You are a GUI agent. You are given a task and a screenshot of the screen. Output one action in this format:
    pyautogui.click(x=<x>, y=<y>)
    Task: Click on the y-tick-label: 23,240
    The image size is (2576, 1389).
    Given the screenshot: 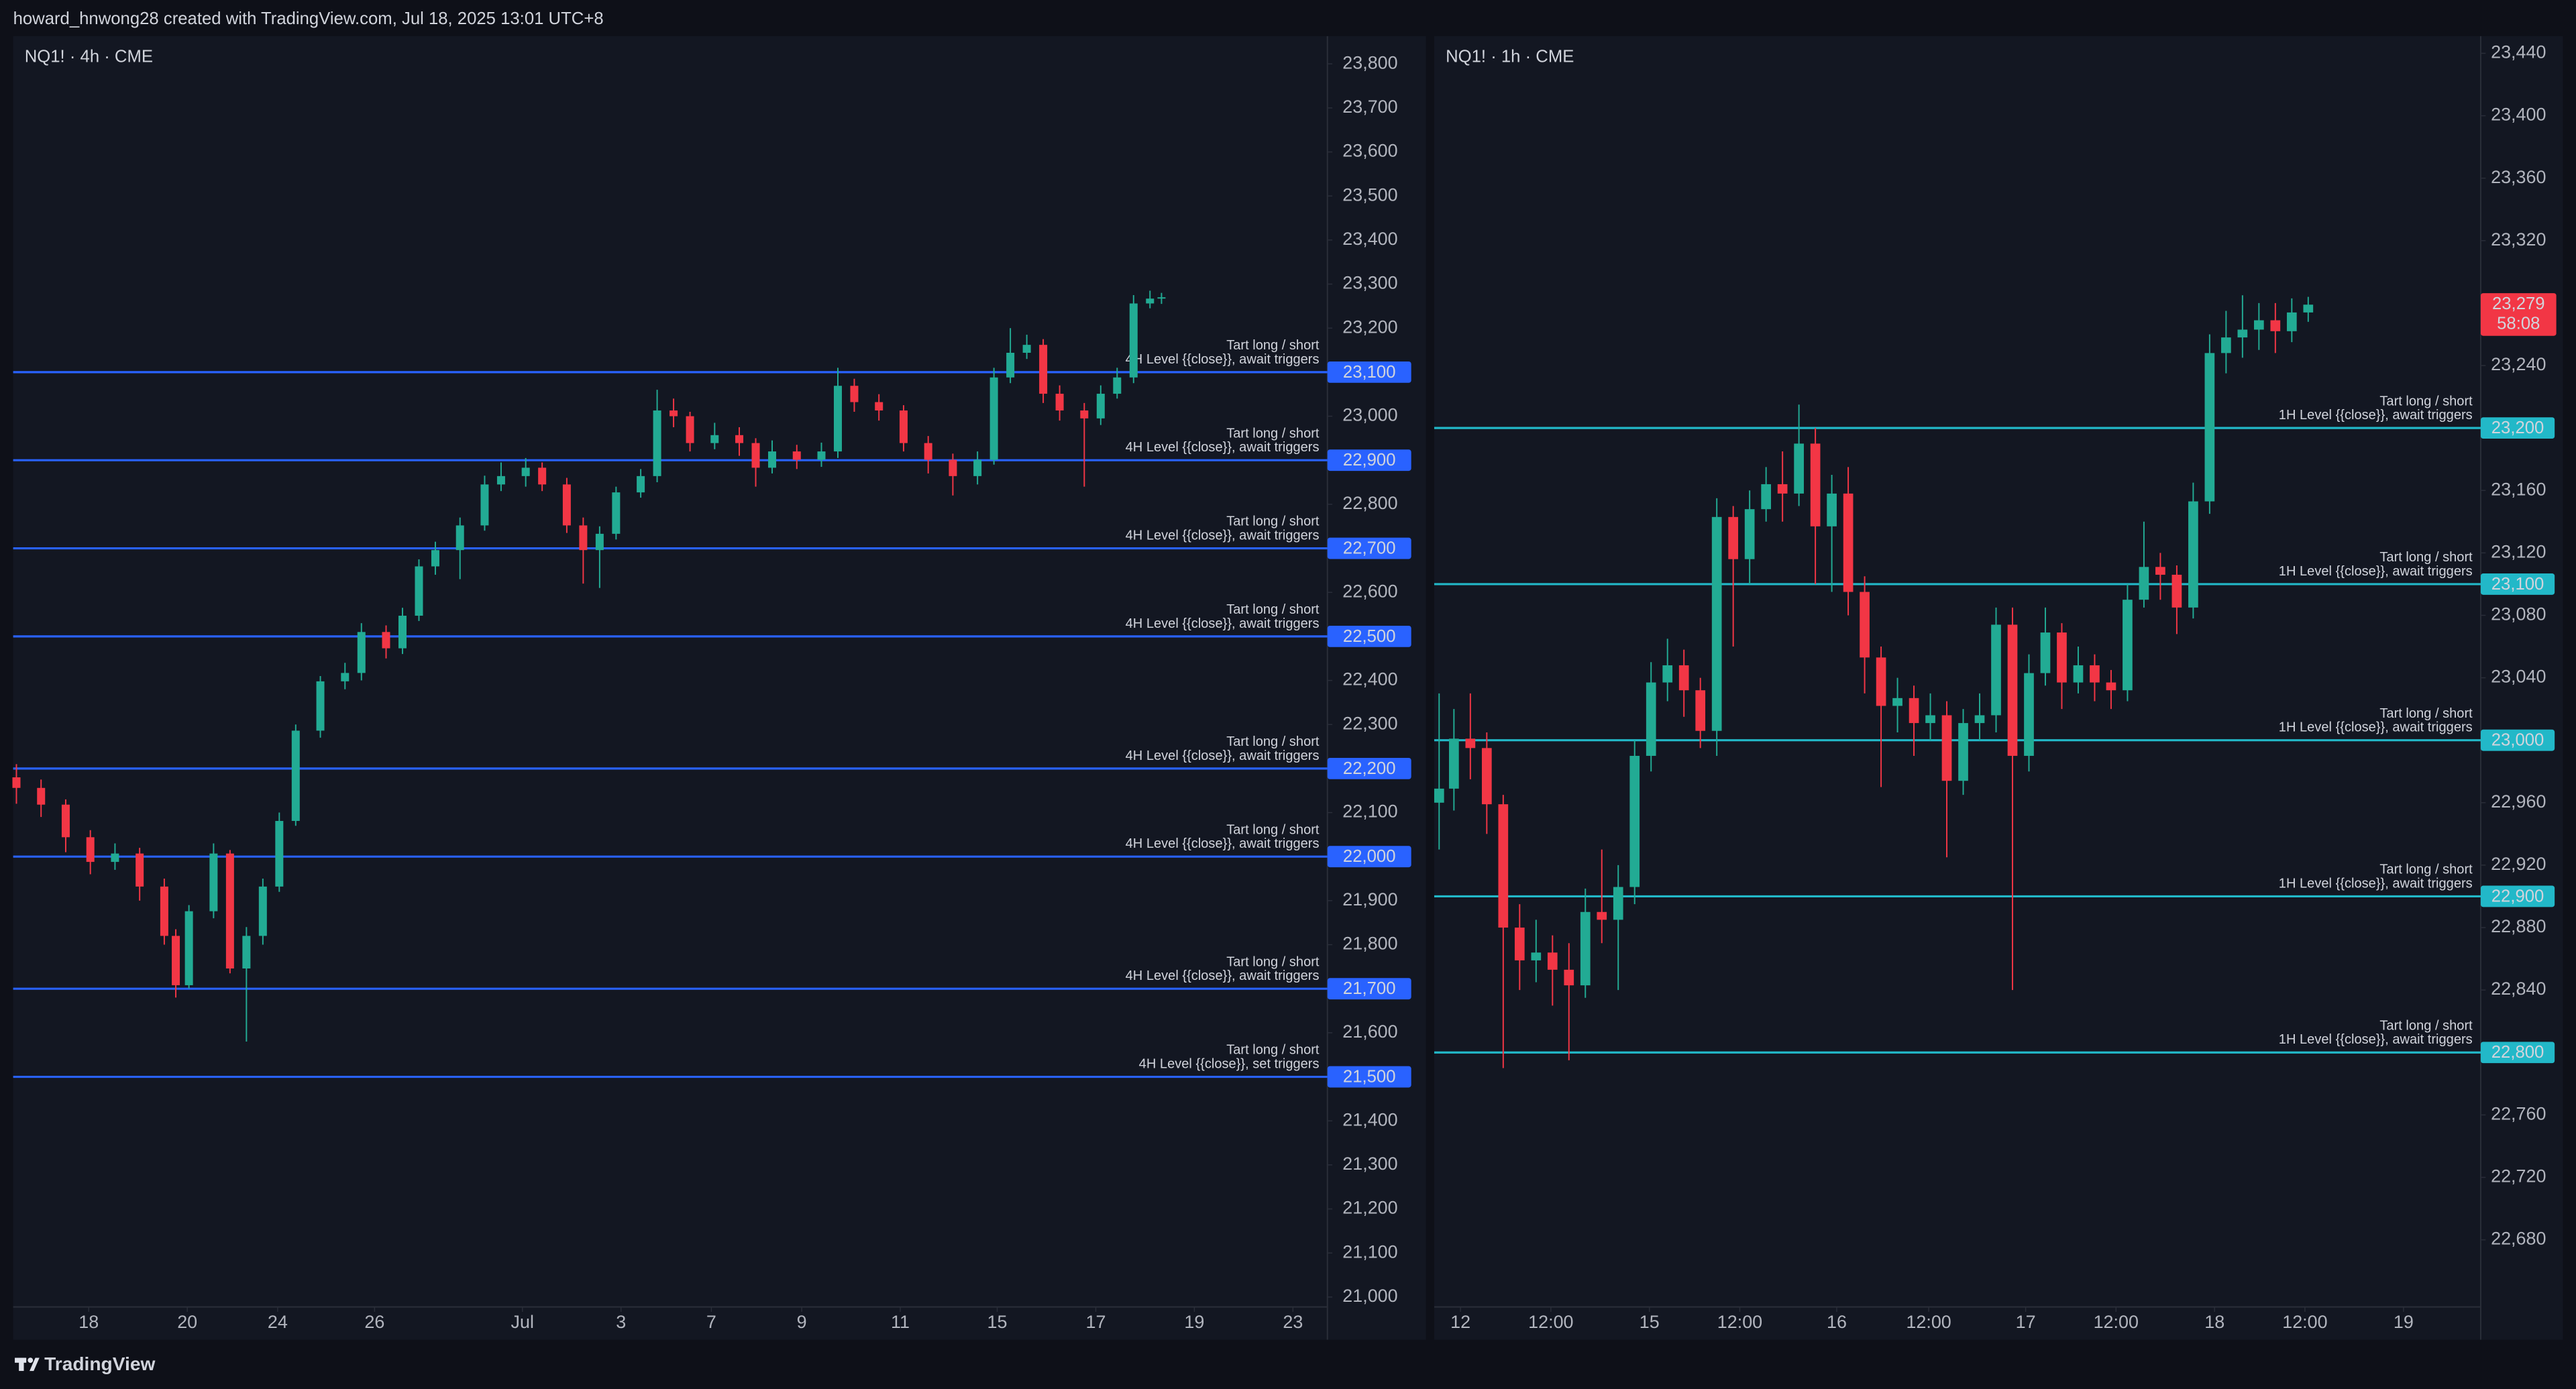 What is the action you would take?
    pyautogui.click(x=2518, y=364)
    